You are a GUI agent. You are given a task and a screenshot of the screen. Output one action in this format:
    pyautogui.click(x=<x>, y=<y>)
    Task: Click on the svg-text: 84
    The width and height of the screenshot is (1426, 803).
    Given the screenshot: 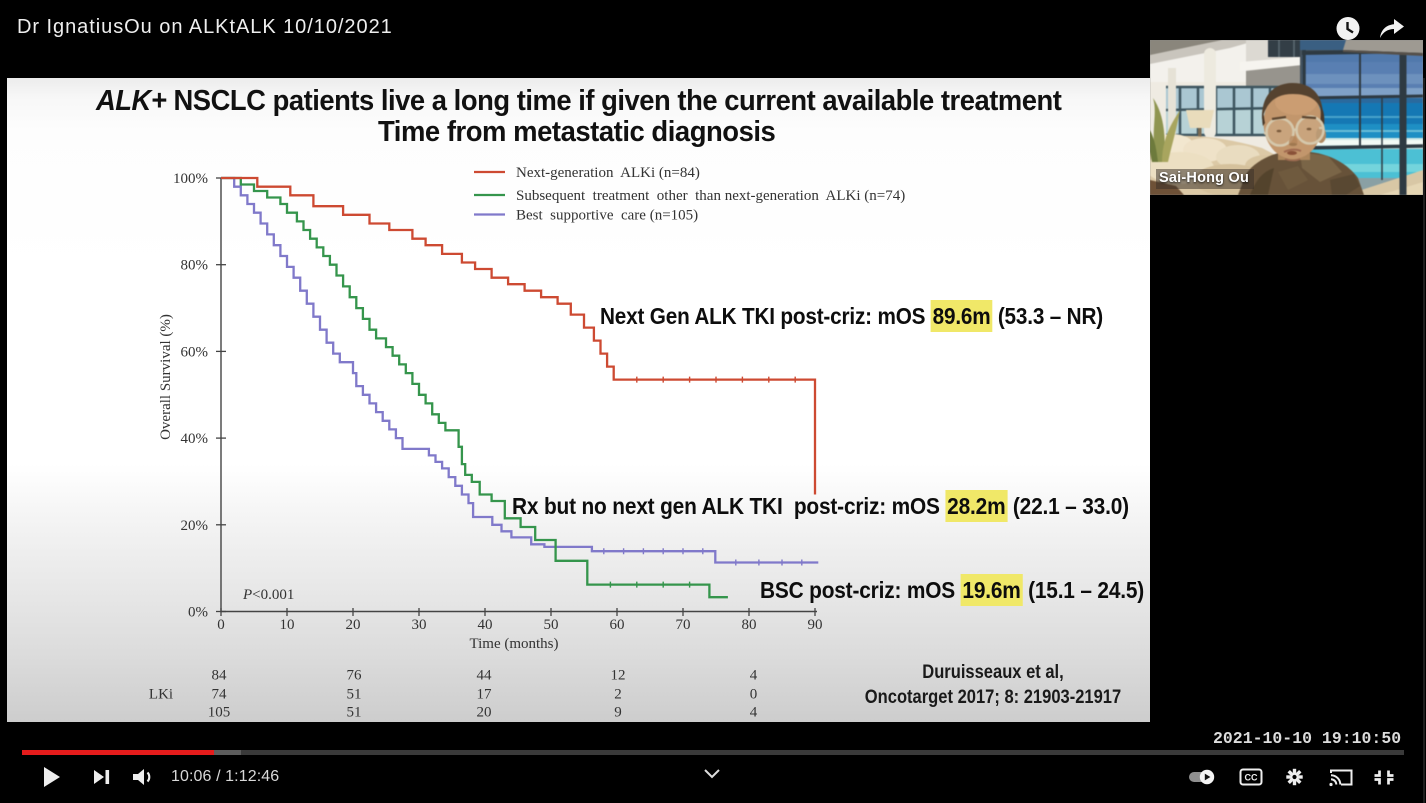 What is the action you would take?
    pyautogui.click(x=220, y=676)
    